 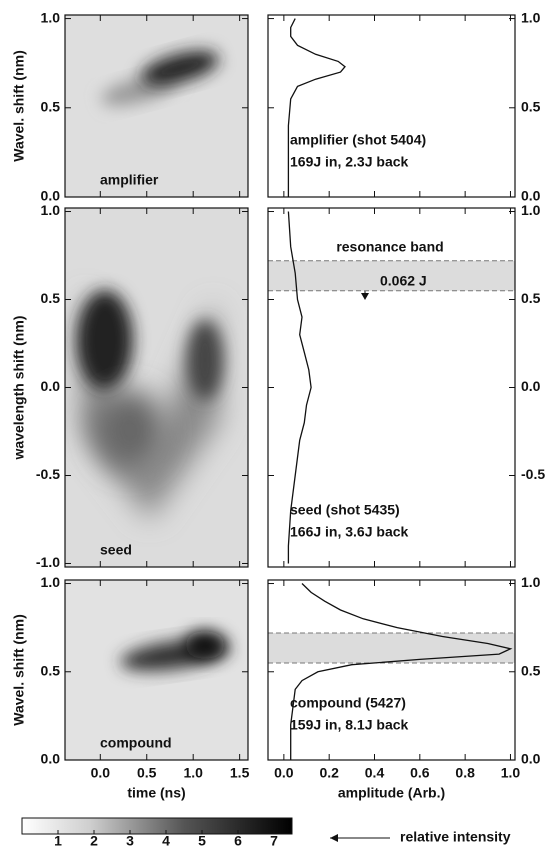 I want to click on band-label: resonance band, so click(x=389, y=247).